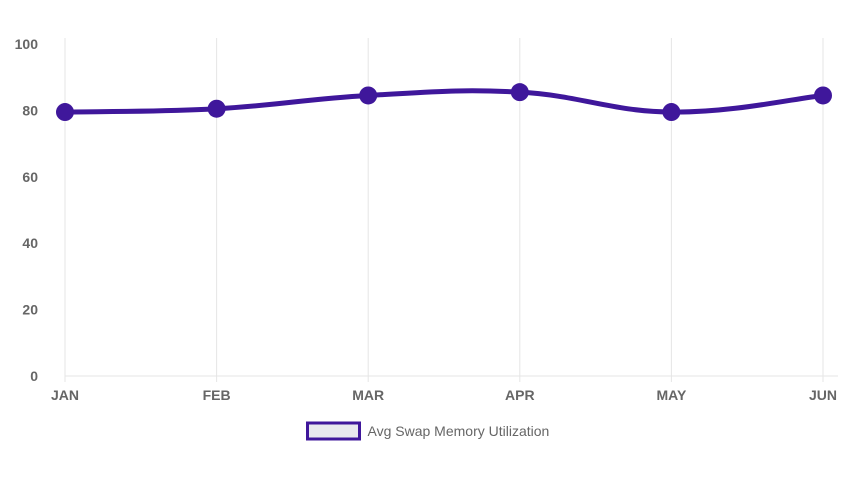  Describe the element at coordinates (27, 44) in the screenshot. I see `y-tick-label: 100` at that location.